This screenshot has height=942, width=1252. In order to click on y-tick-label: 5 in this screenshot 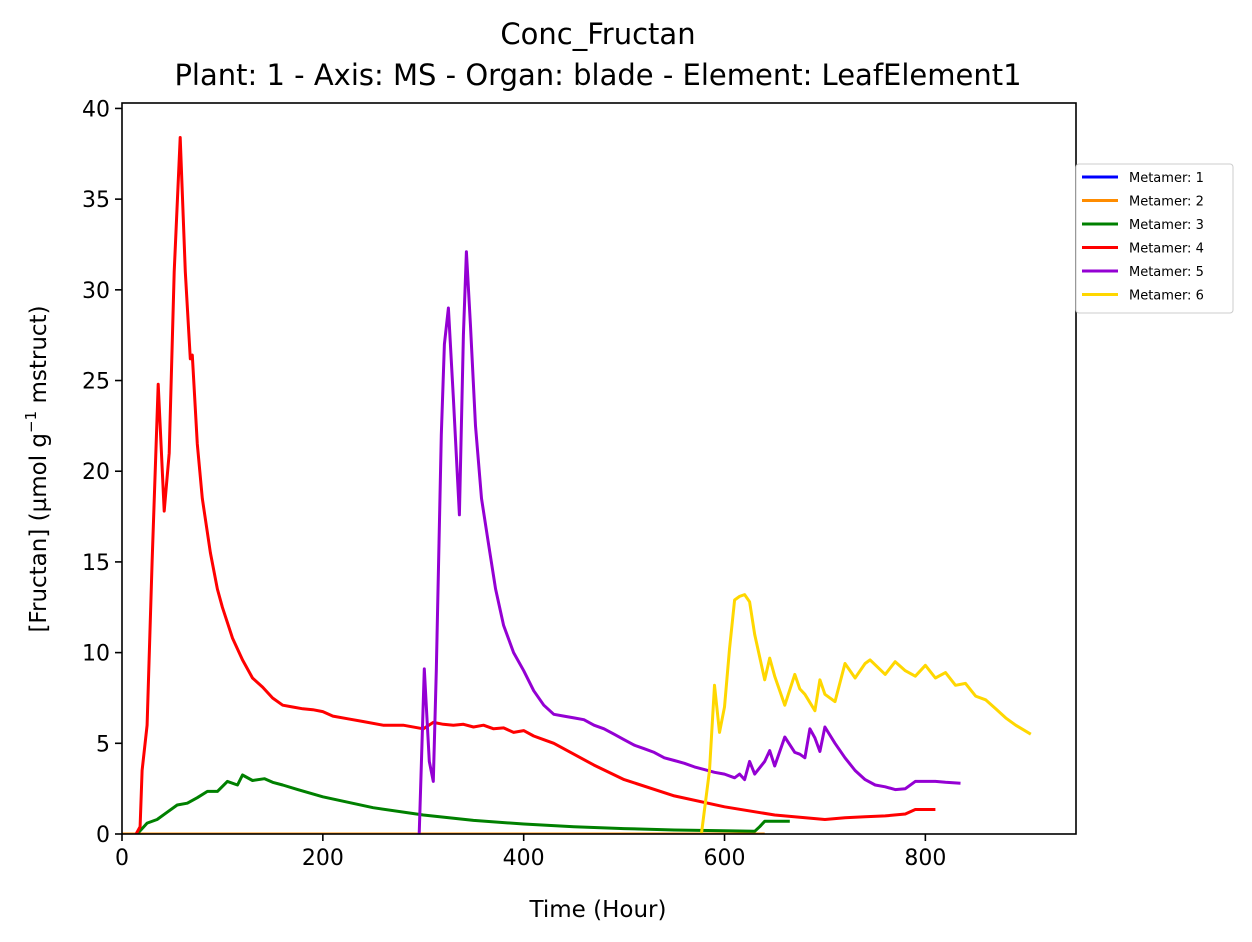, I will do `click(103, 744)`.